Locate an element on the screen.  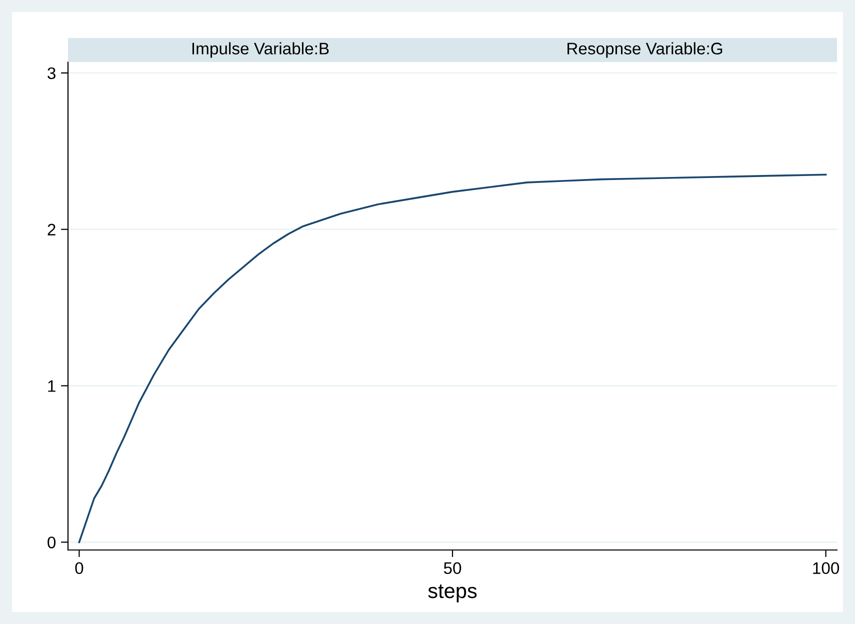
chart-title: Impulse Variable:B is located at coordinates (260, 50).